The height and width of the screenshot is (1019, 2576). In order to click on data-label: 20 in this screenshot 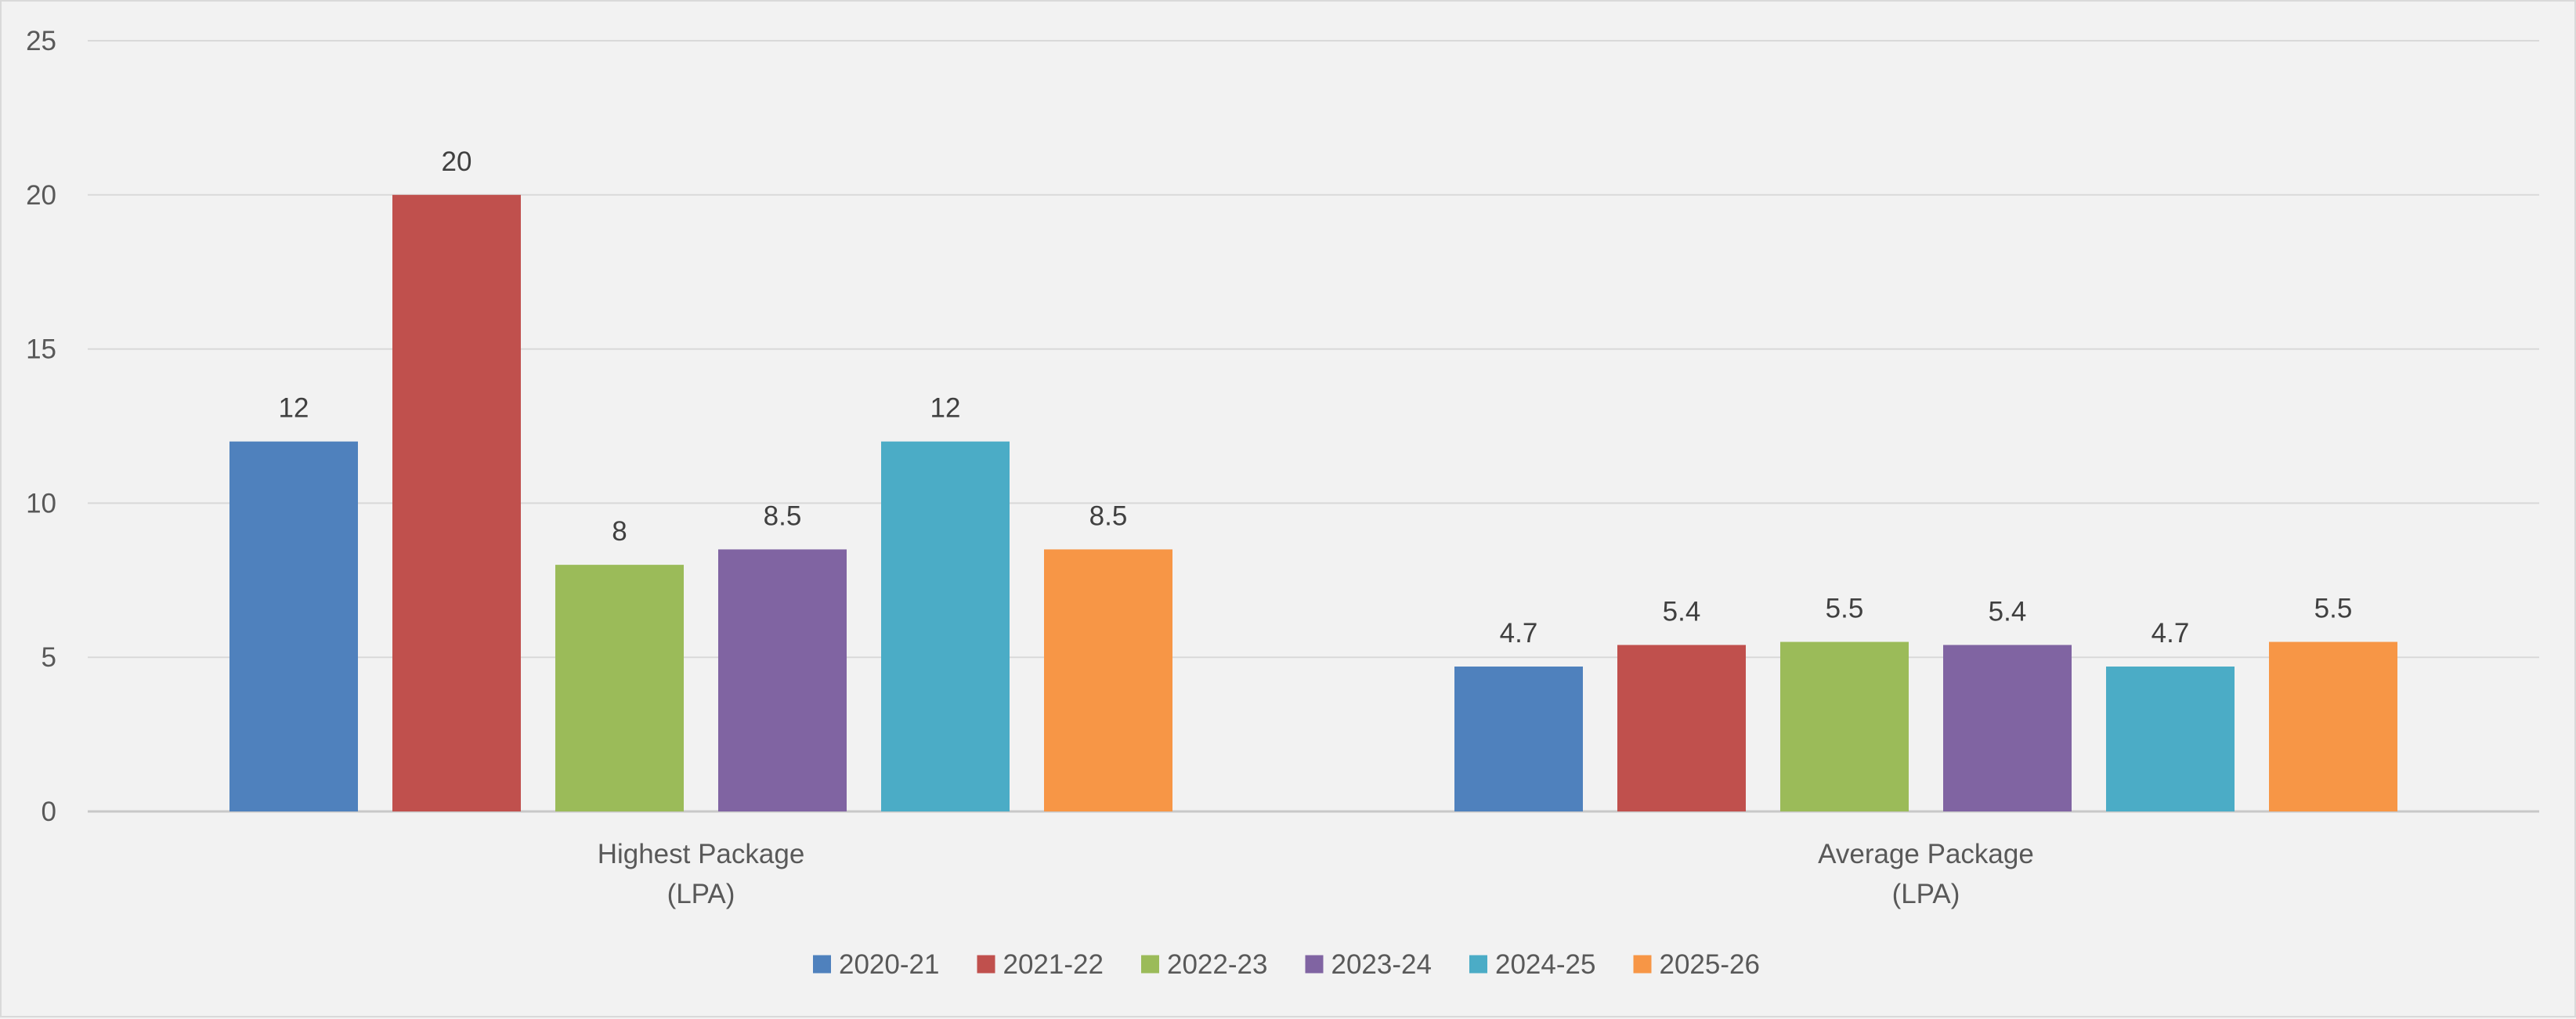, I will do `click(457, 161)`.